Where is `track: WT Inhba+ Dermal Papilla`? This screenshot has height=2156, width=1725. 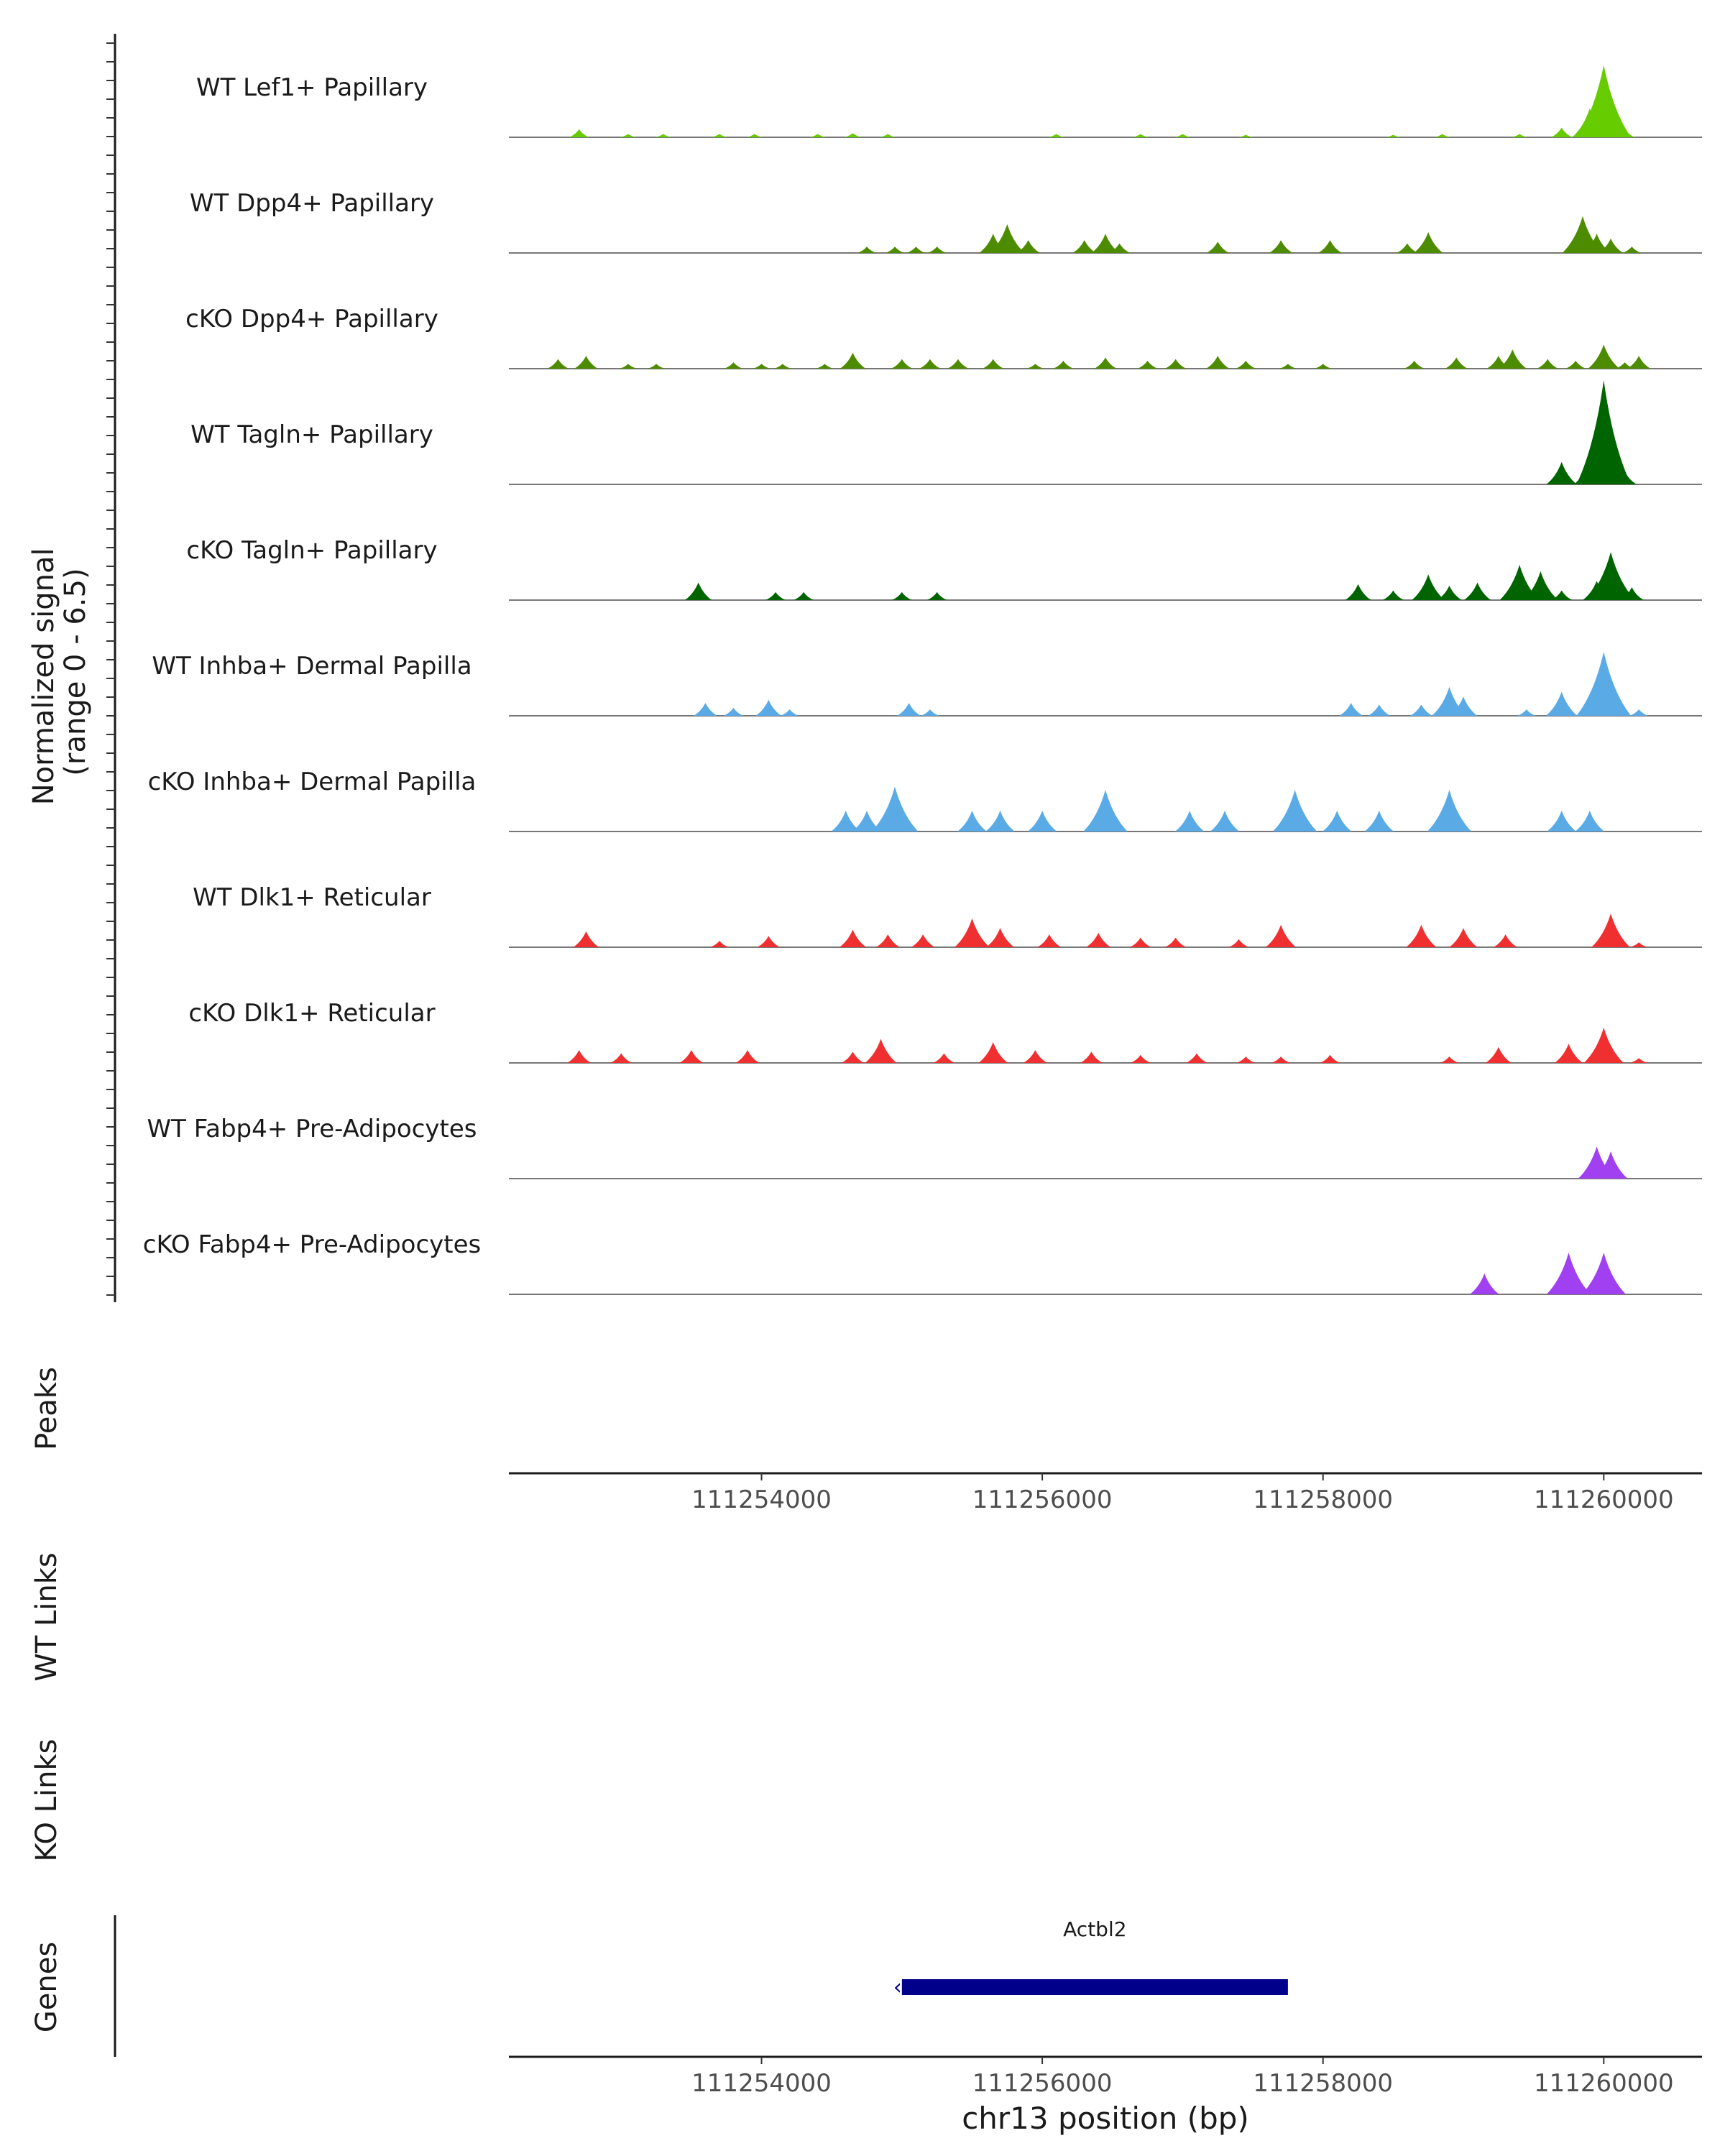
track: WT Inhba+ Dermal Papilla is located at coordinates (927, 684).